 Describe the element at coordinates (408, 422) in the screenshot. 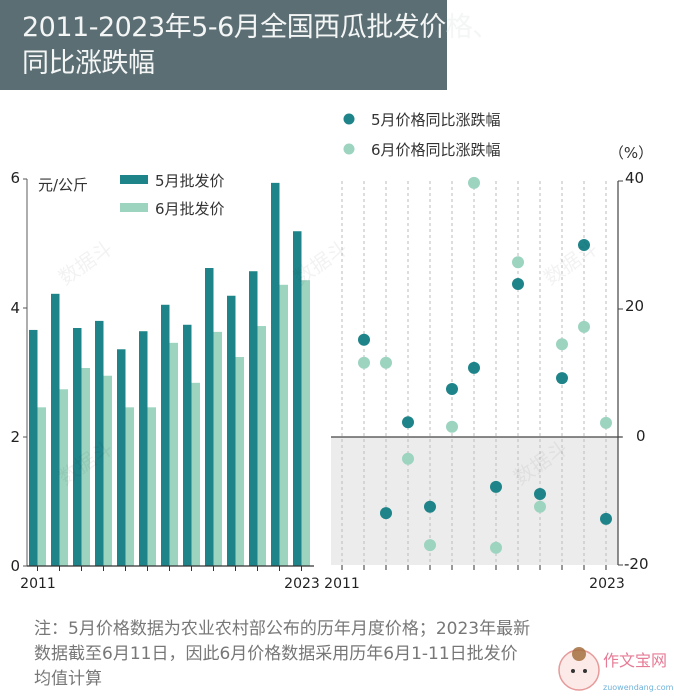

I see `dot-may-yoy-2014` at that location.